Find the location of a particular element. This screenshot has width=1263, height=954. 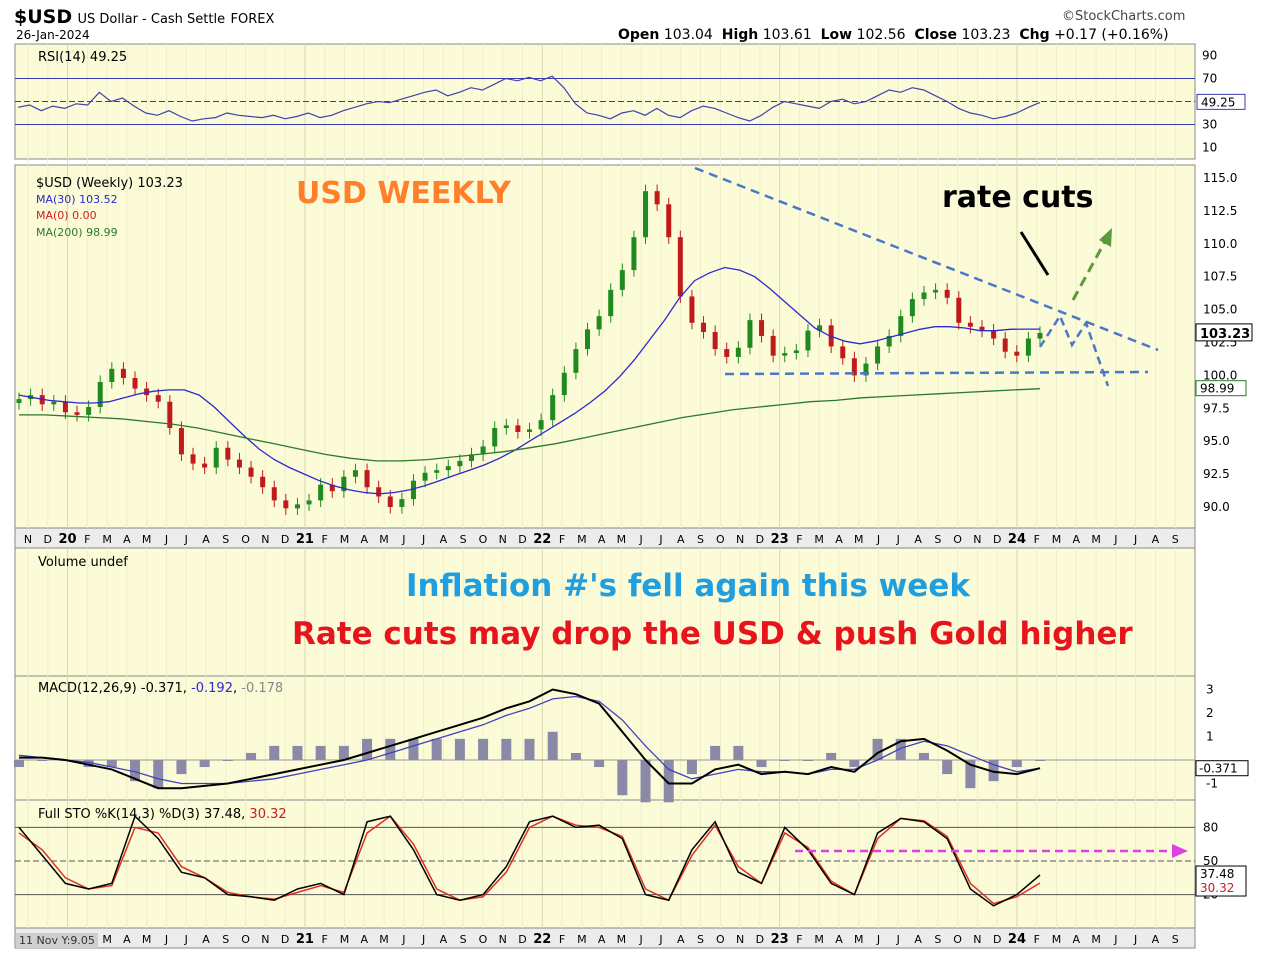

resistance-trendline is located at coordinates (926, 259).